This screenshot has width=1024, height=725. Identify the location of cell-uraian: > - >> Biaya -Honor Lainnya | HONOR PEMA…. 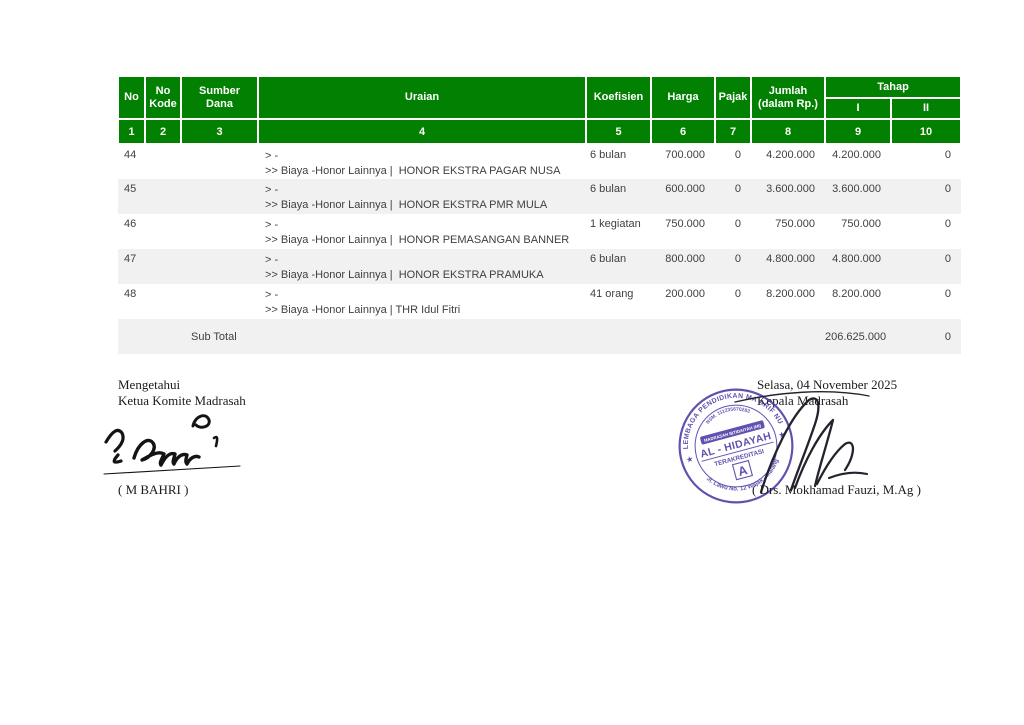
(422, 231).